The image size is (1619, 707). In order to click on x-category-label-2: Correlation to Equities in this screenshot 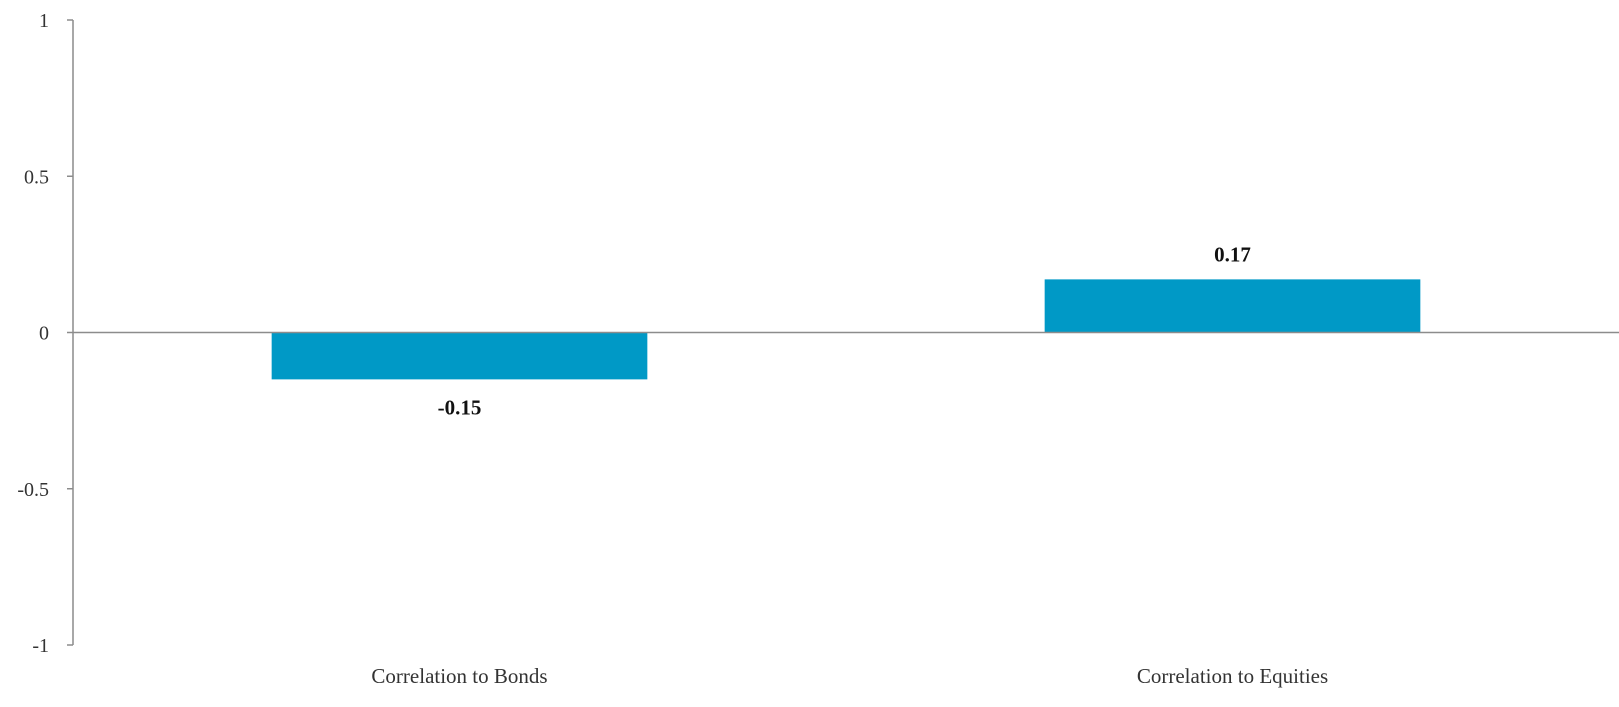, I will do `click(1232, 676)`.